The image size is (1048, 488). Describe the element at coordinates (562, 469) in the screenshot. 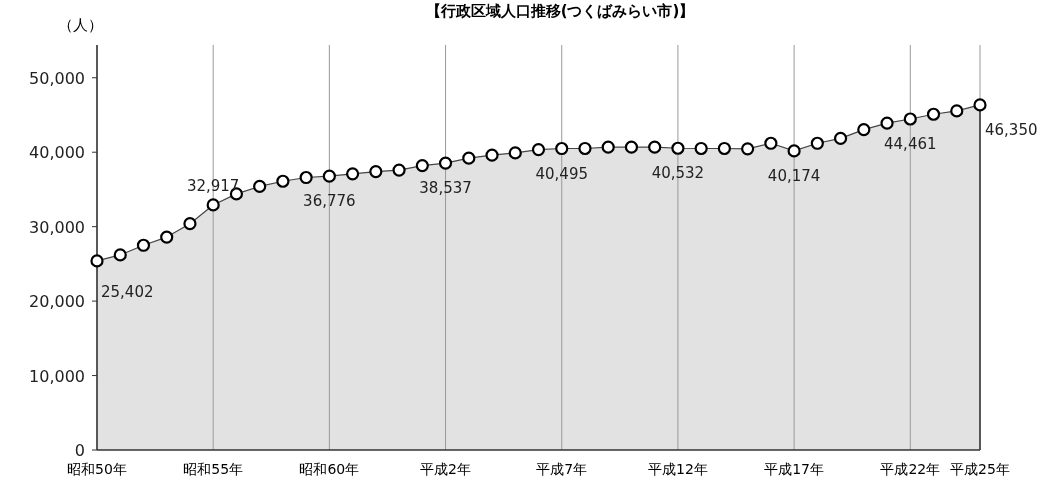

I see `x-tick-label: 平成7年` at that location.